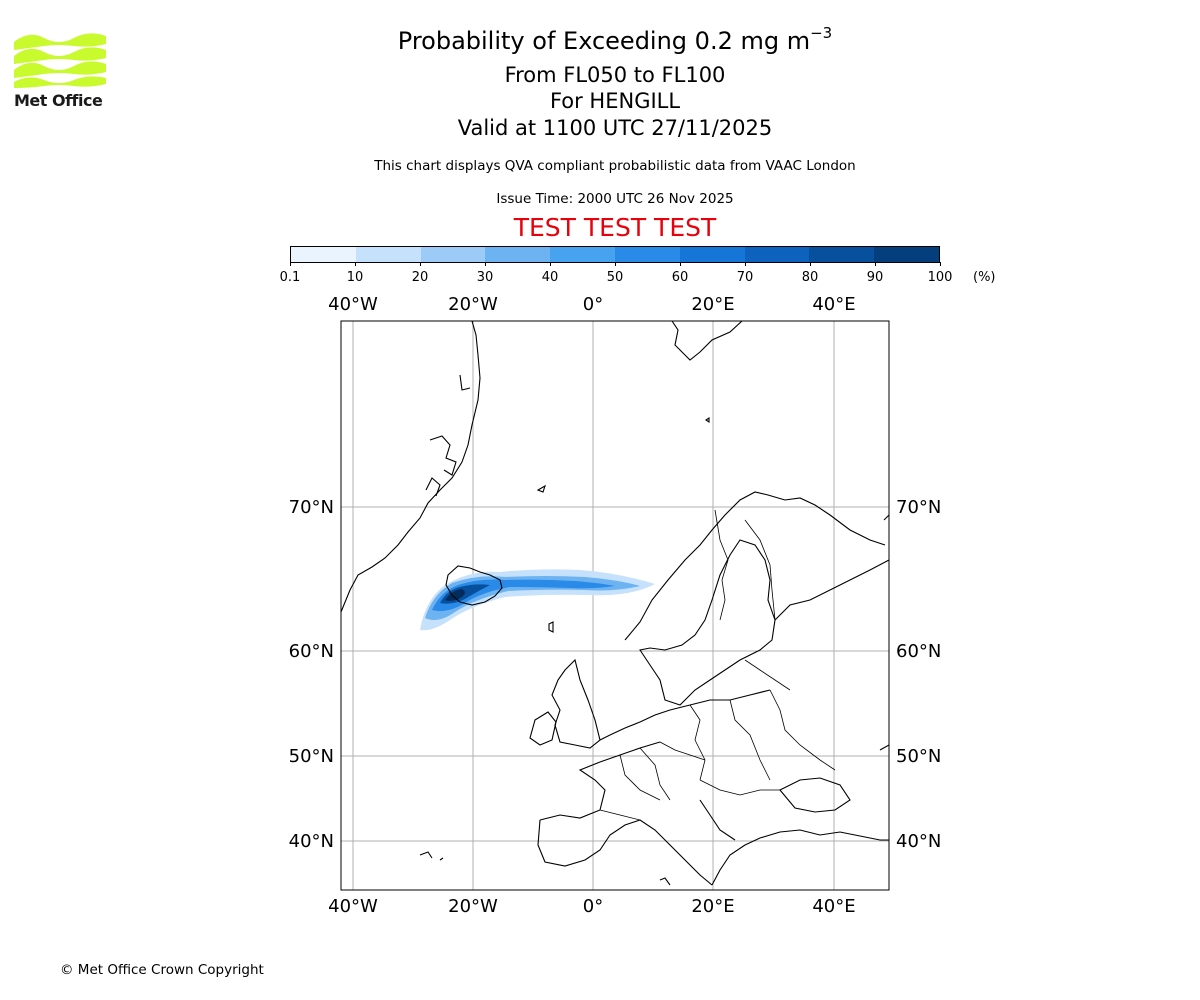 The width and height of the screenshot is (1200, 1000). What do you see at coordinates (593, 304) in the screenshot?
I see `lon-label-top-0: 0°` at bounding box center [593, 304].